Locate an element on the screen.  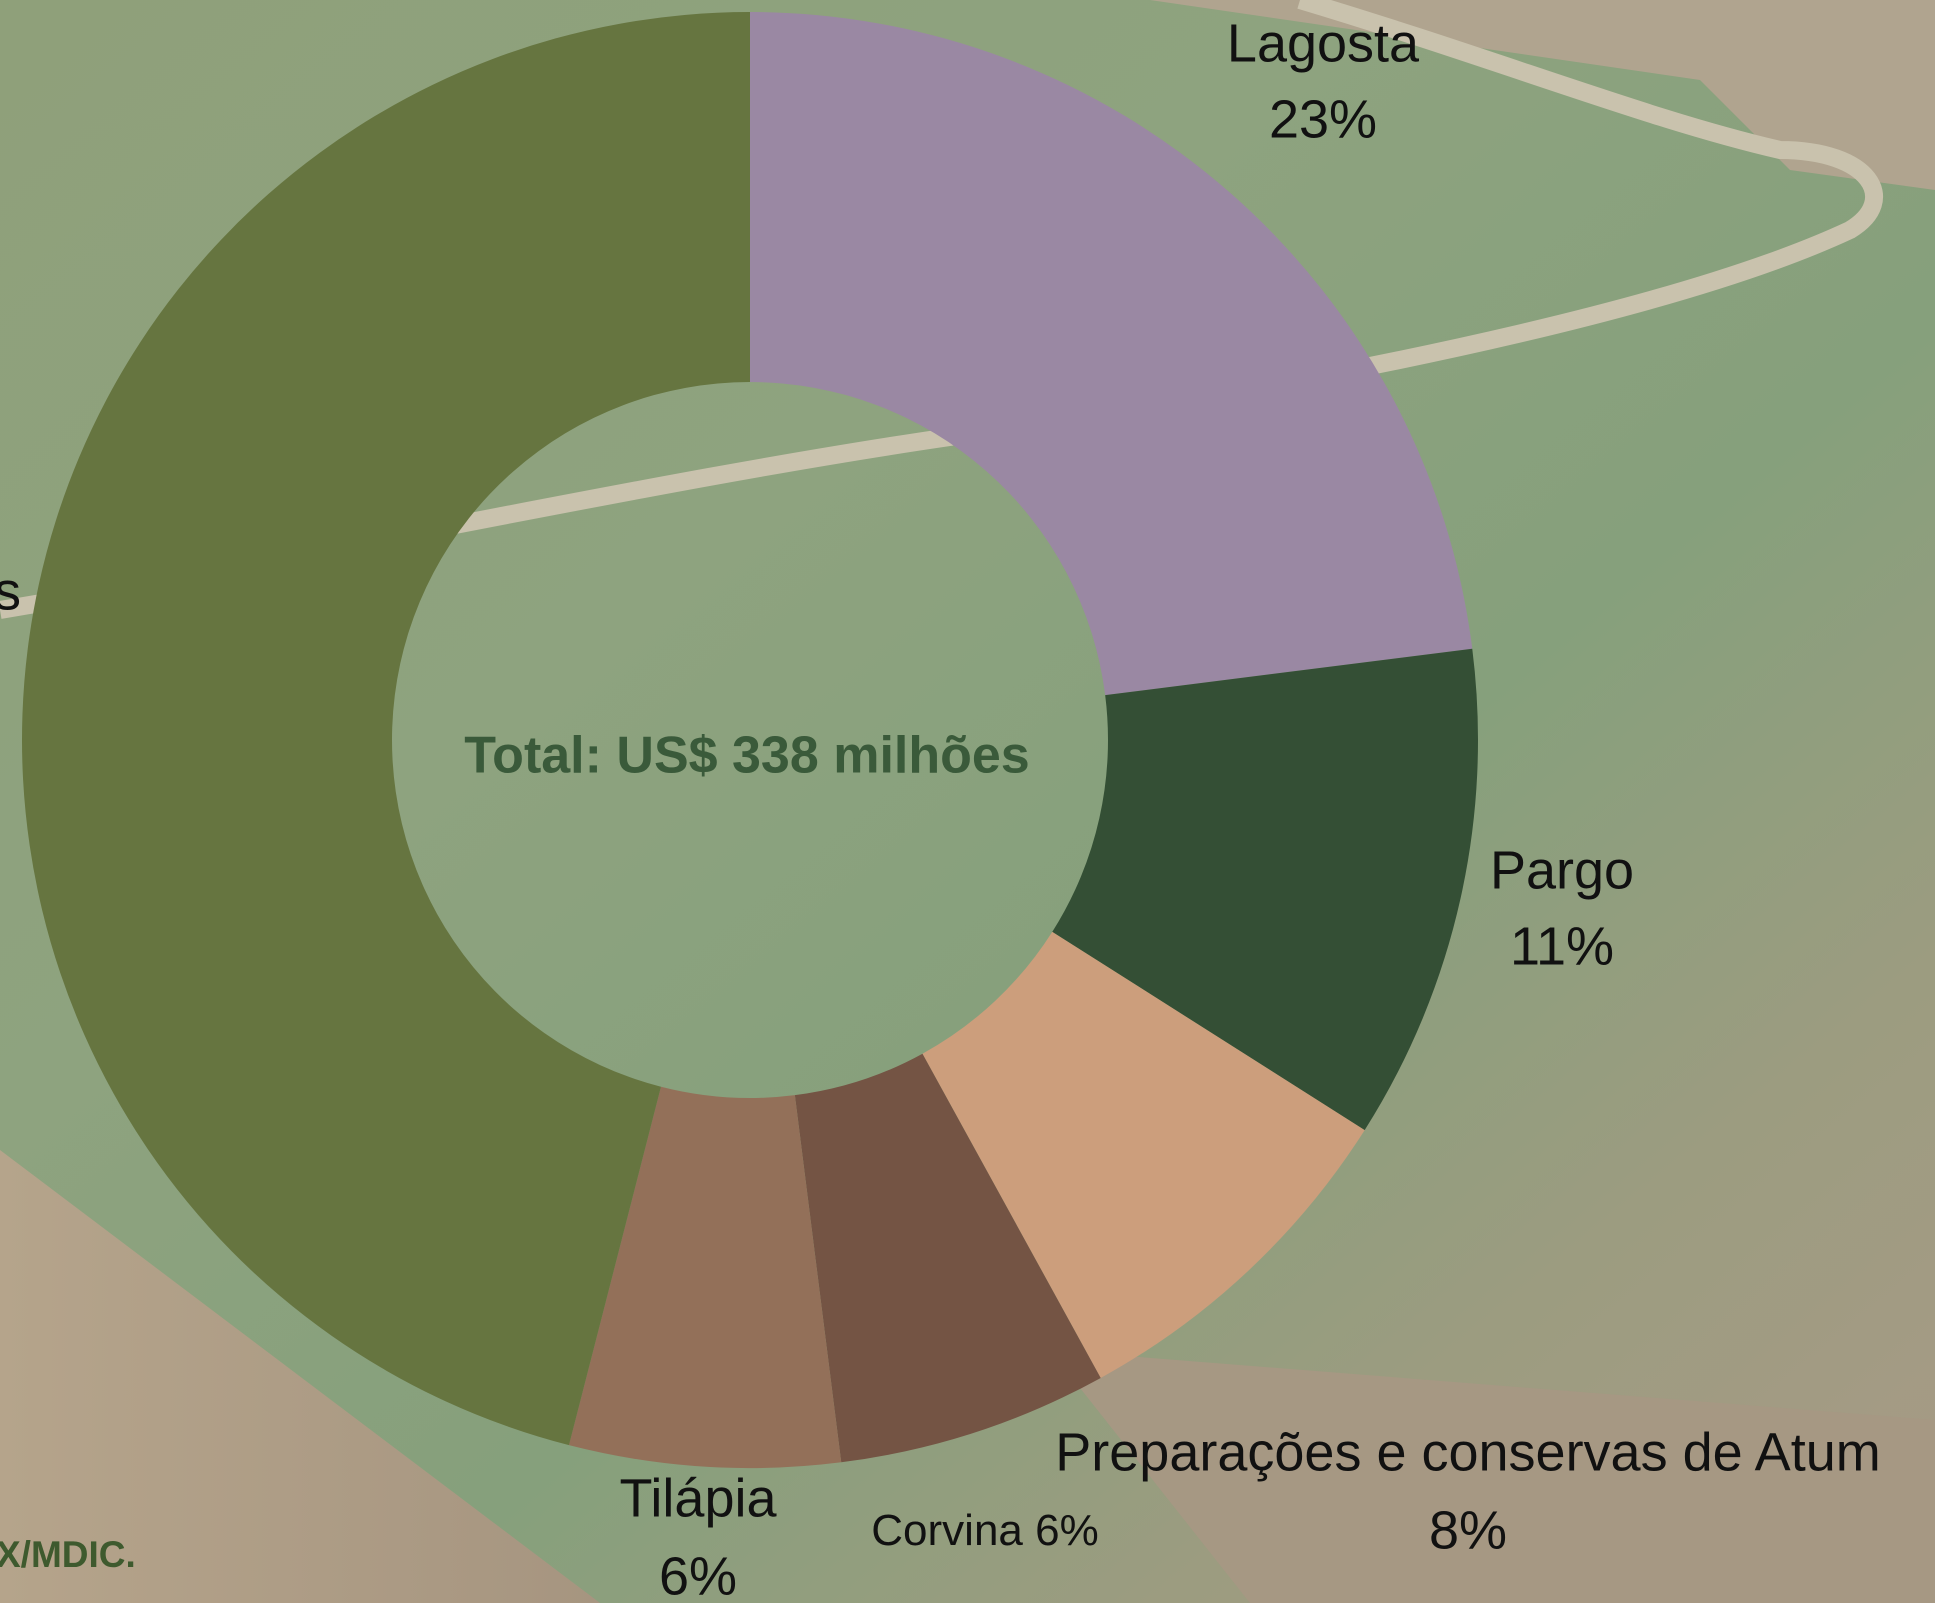
source: X/MDIC. is located at coordinates (68, 1554).